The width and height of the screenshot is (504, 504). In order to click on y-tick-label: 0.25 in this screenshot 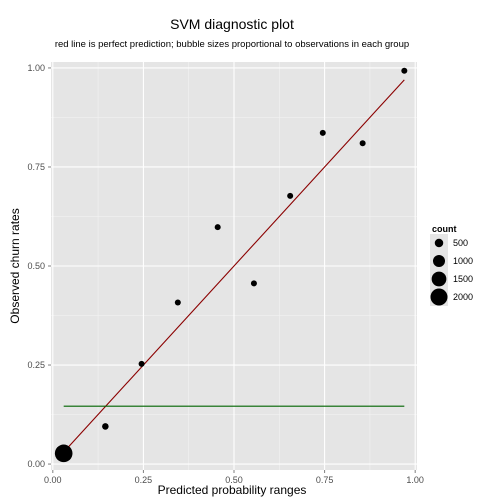, I will do `click(36, 365)`.